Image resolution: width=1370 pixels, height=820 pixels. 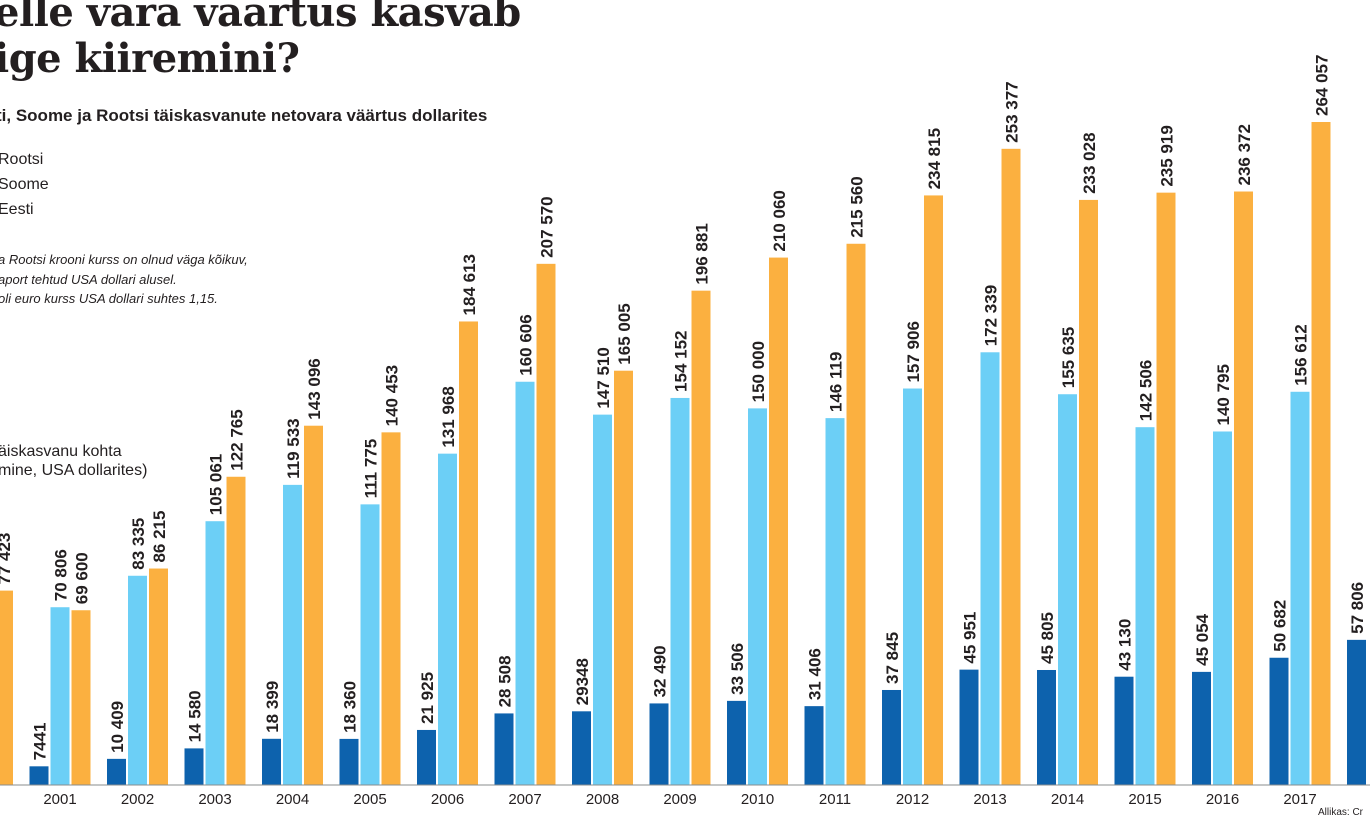 I want to click on data-label-soome-2007: 160 606, so click(x=526, y=344).